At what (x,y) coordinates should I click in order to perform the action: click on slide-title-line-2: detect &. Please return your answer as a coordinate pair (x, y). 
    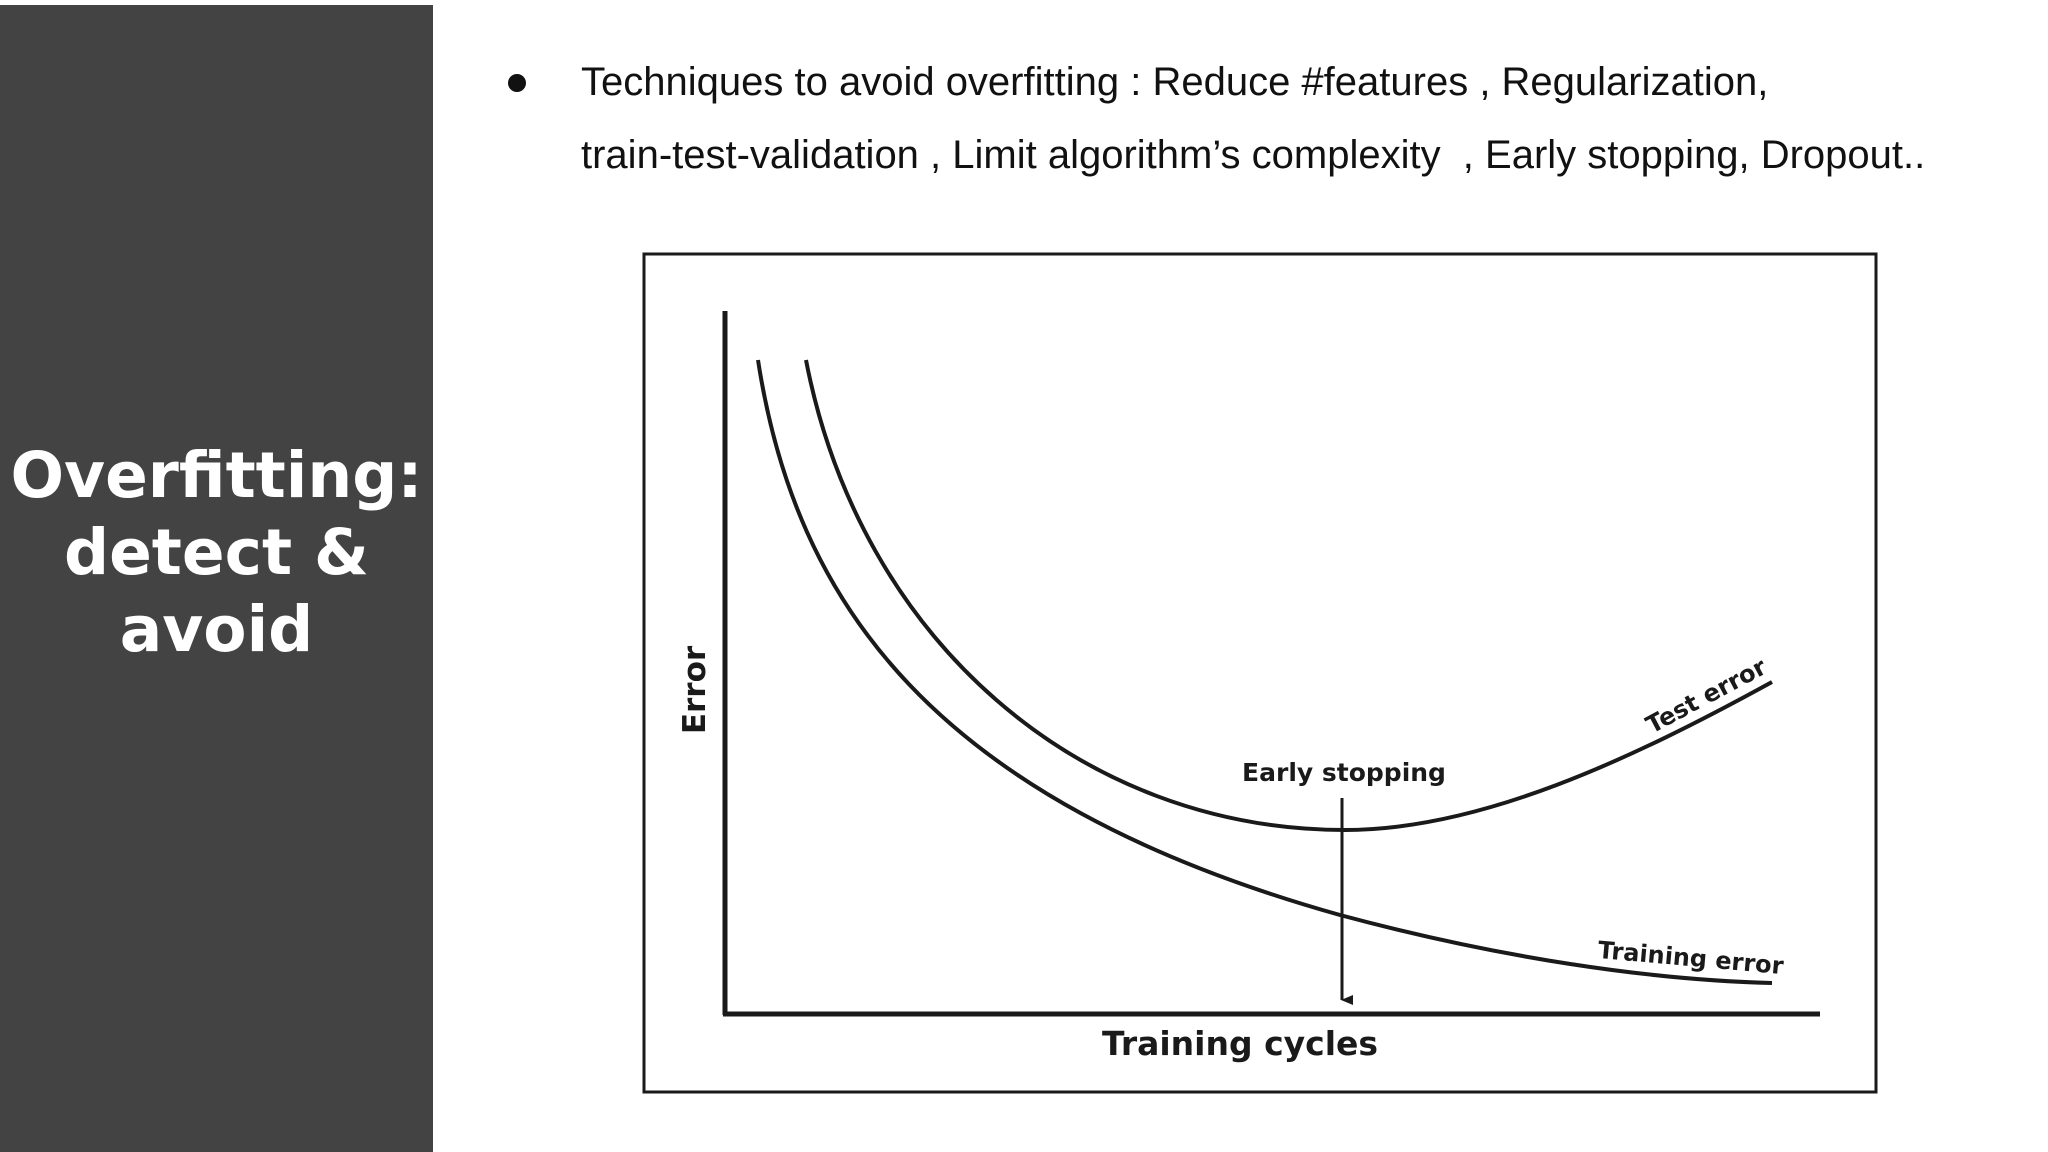
    Looking at the image, I should click on (216, 552).